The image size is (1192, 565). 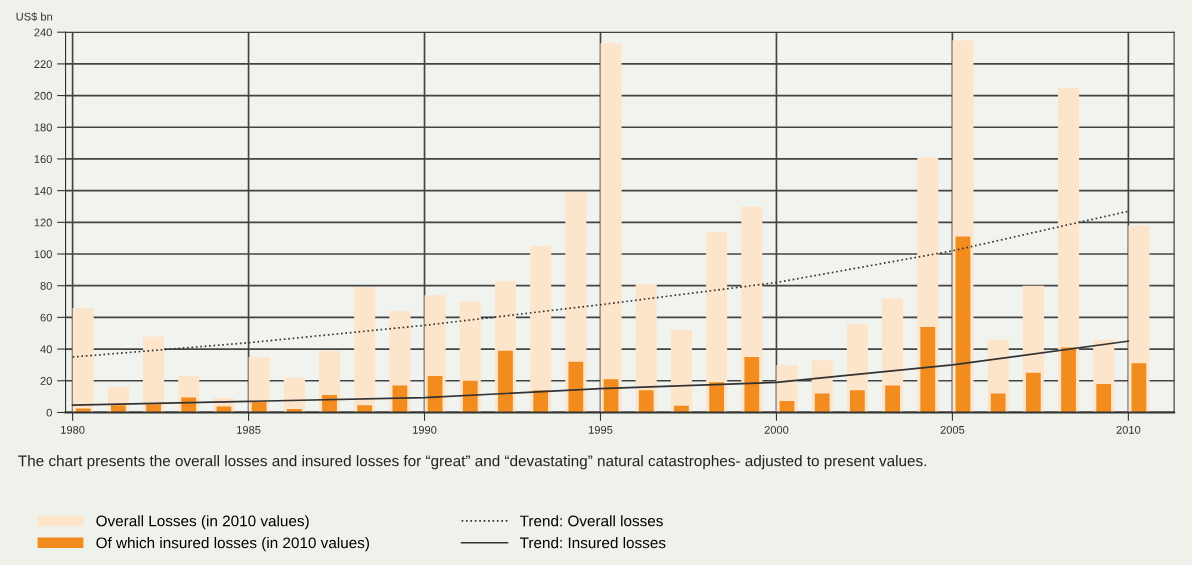 What do you see at coordinates (46, 349) in the screenshot?
I see `y-tick-label: 40` at bounding box center [46, 349].